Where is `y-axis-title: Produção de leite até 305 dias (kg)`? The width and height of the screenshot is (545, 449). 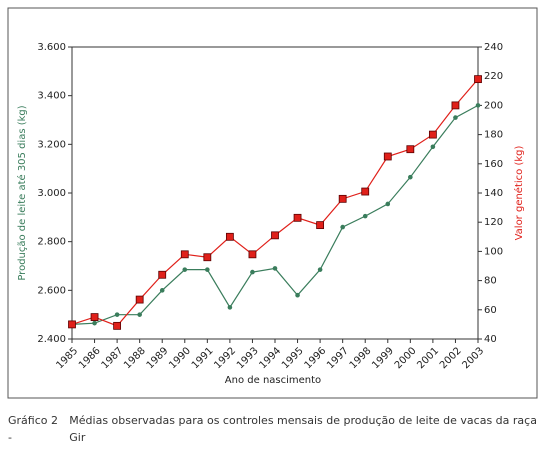
y-axis-title: Produção de leite até 305 dias (kg) is located at coordinates (22, 192).